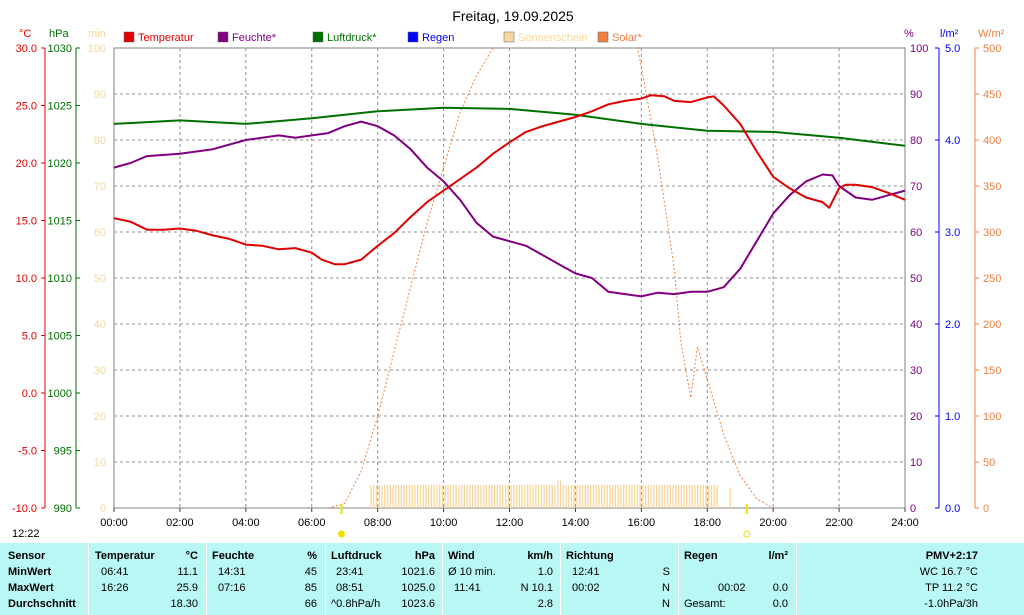 The image size is (1024, 615). What do you see at coordinates (992, 49) in the screenshot?
I see `solar-tick-label: 500` at bounding box center [992, 49].